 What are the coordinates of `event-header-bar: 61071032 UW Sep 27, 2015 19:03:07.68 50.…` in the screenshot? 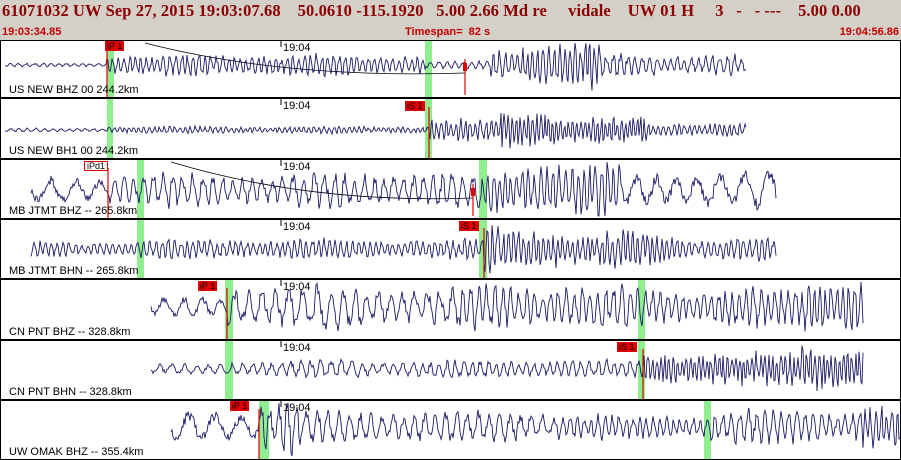 It's located at (450, 13).